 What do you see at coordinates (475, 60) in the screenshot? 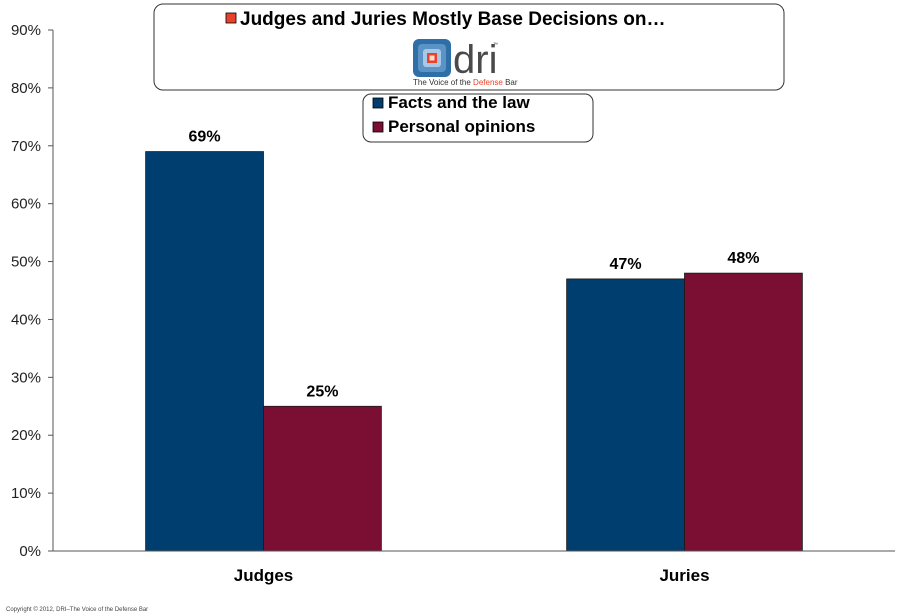
I see `logo-wordmark: dri` at bounding box center [475, 60].